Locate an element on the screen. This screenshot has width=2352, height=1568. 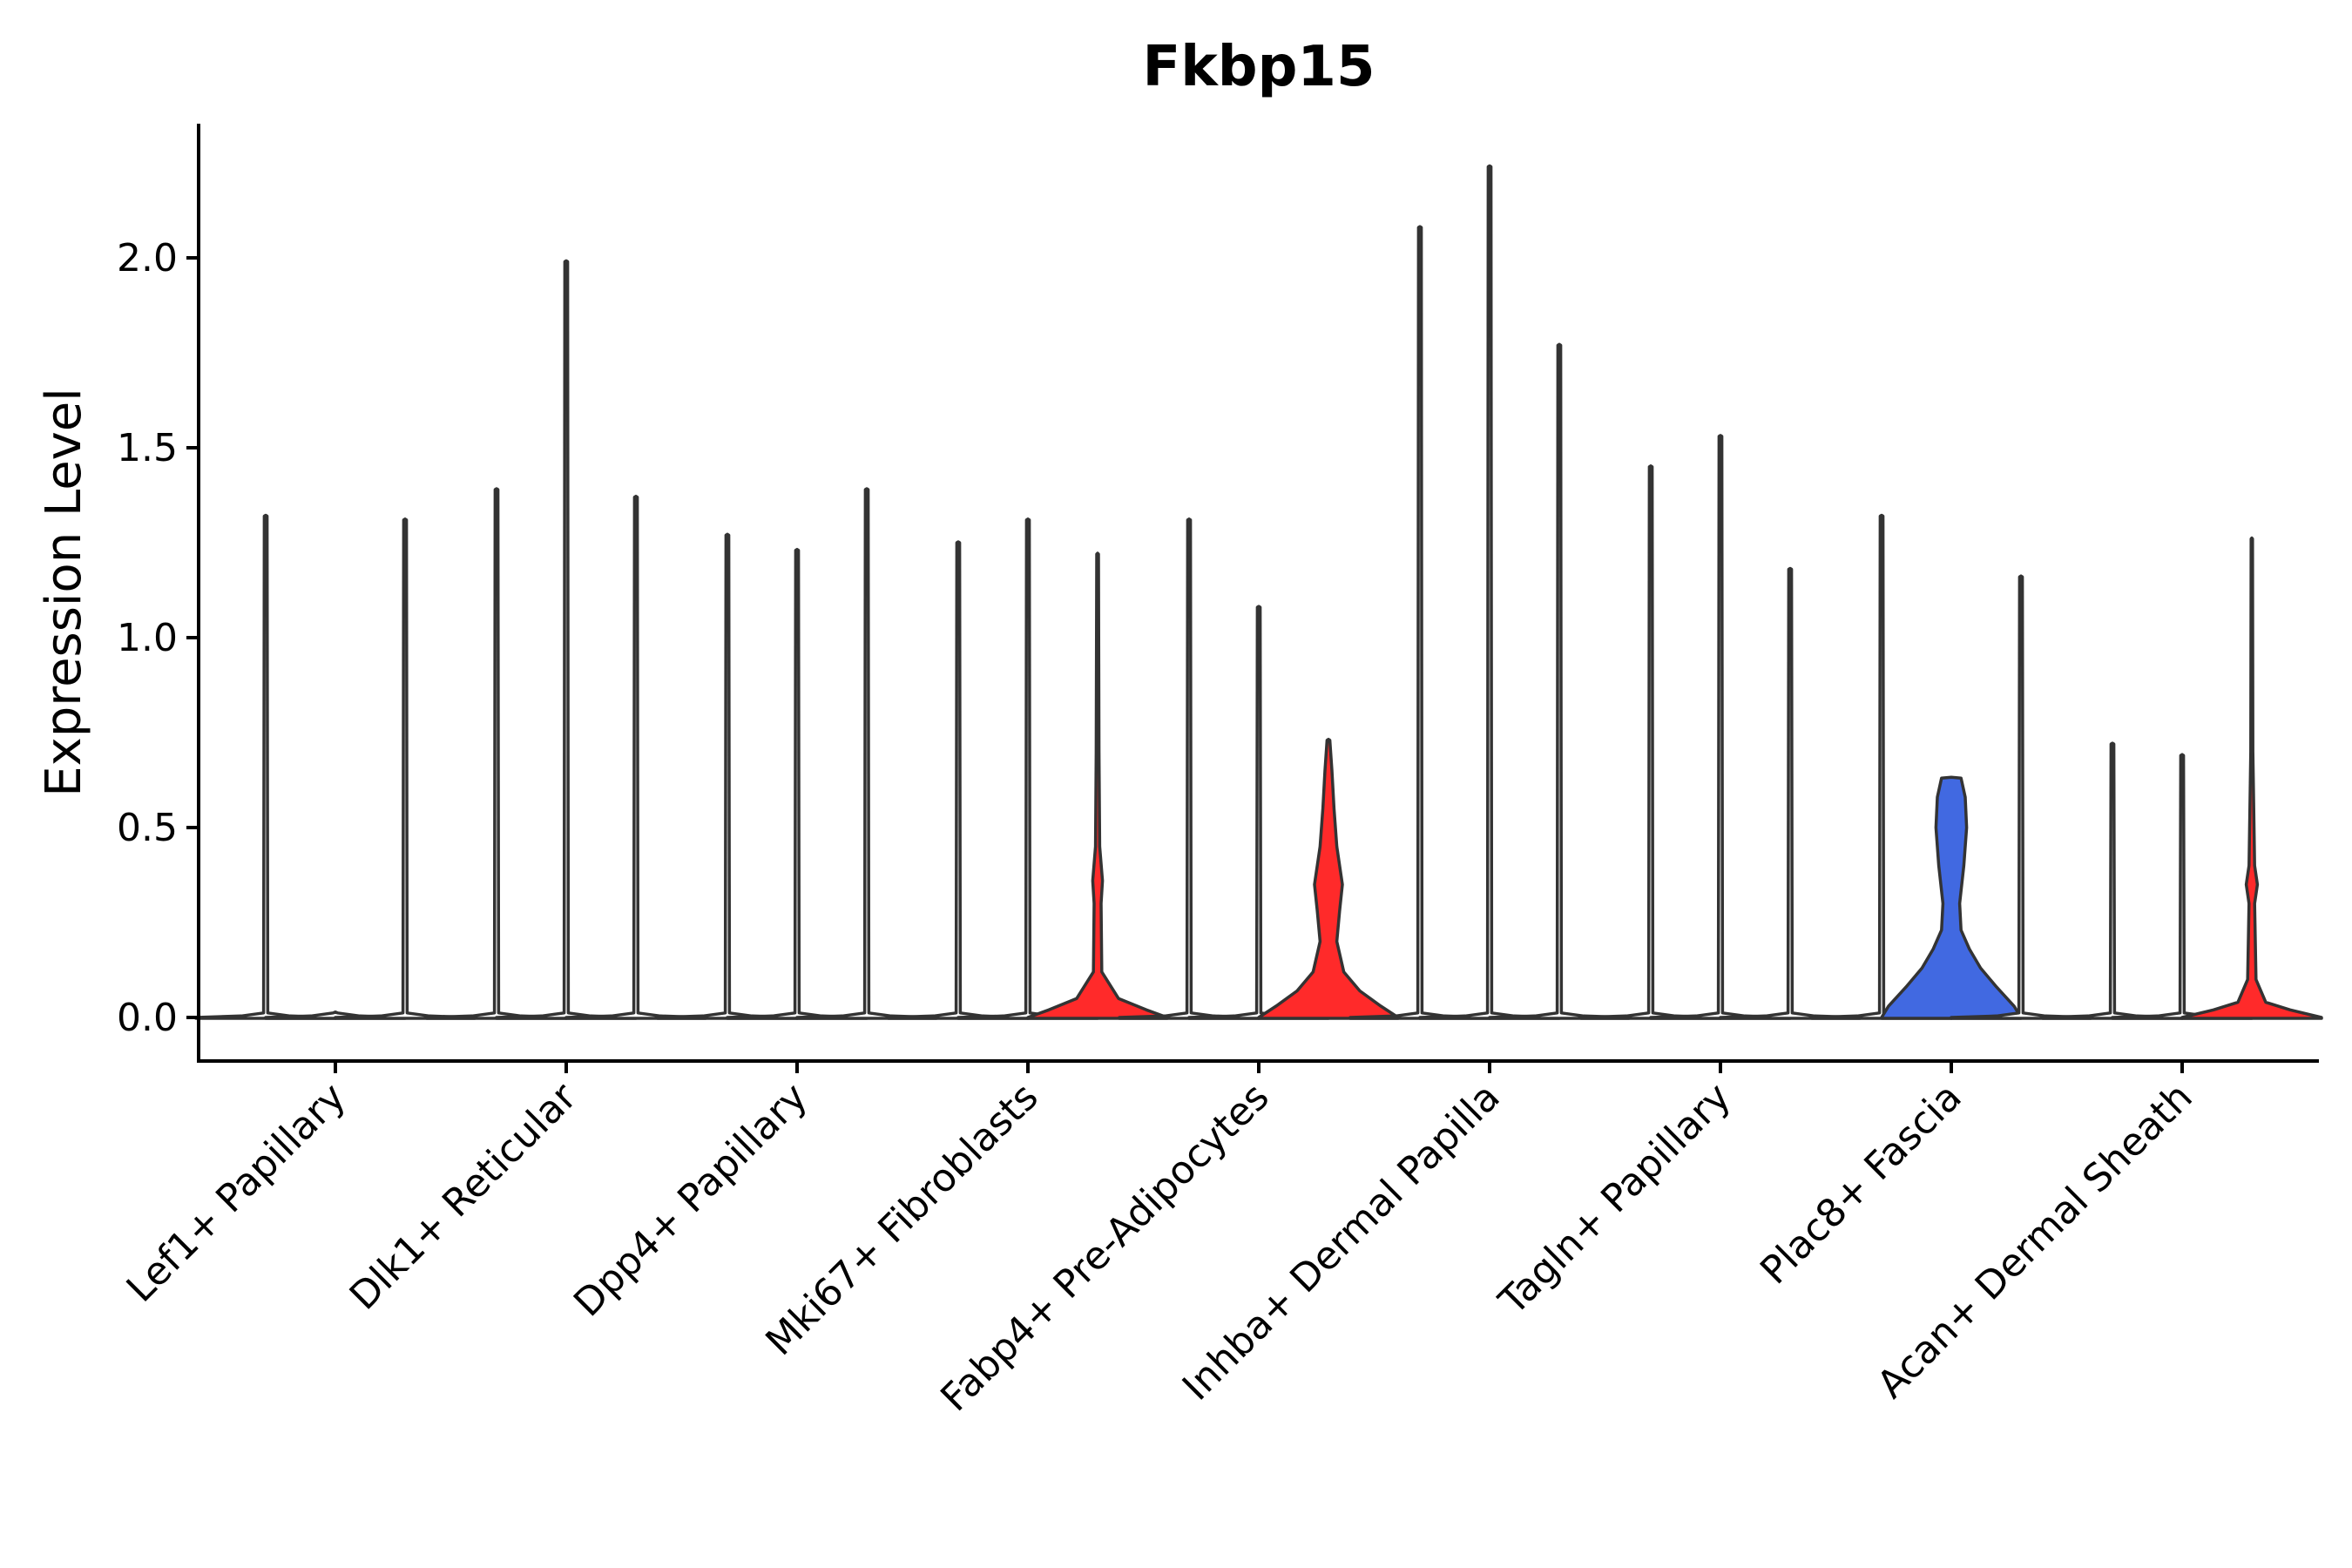
y-tick-label: 0.0 is located at coordinates (147, 1018).